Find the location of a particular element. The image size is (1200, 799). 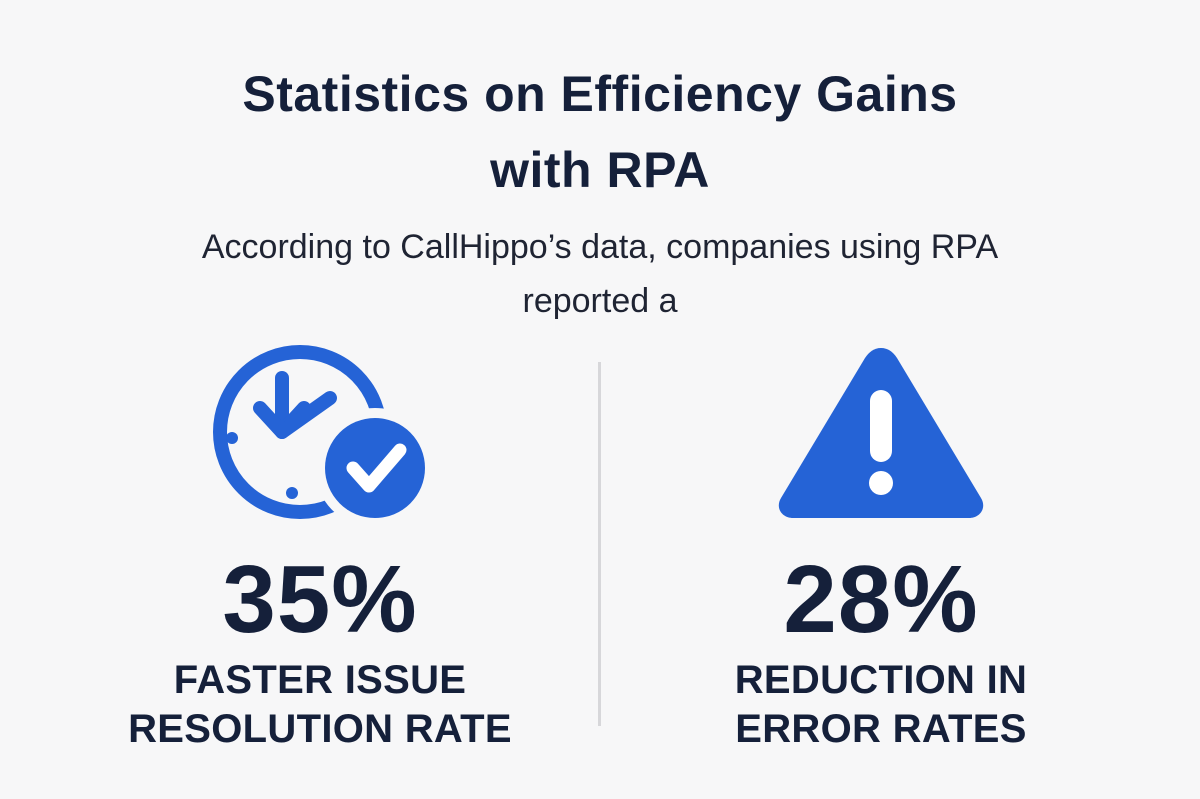

title-line-2: with RPA is located at coordinates (600, 170).